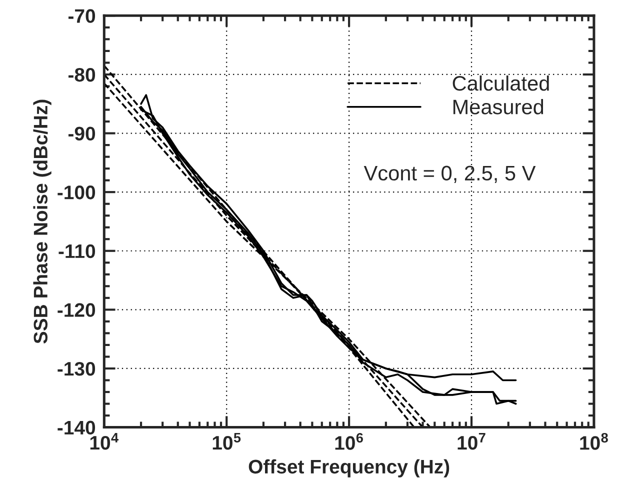  I want to click on x-tick-label: 10$^{5}$, so click(226, 441).